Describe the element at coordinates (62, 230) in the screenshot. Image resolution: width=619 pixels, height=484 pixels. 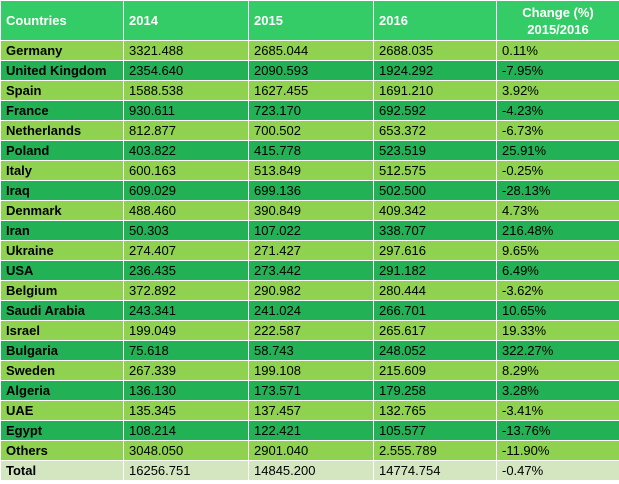
I see `country-cell: Iran` at that location.